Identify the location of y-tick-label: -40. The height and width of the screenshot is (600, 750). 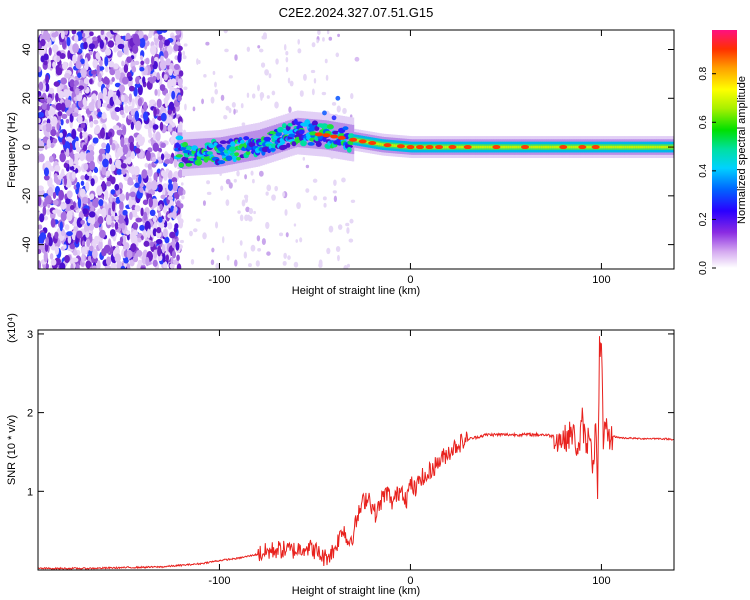
(27, 245).